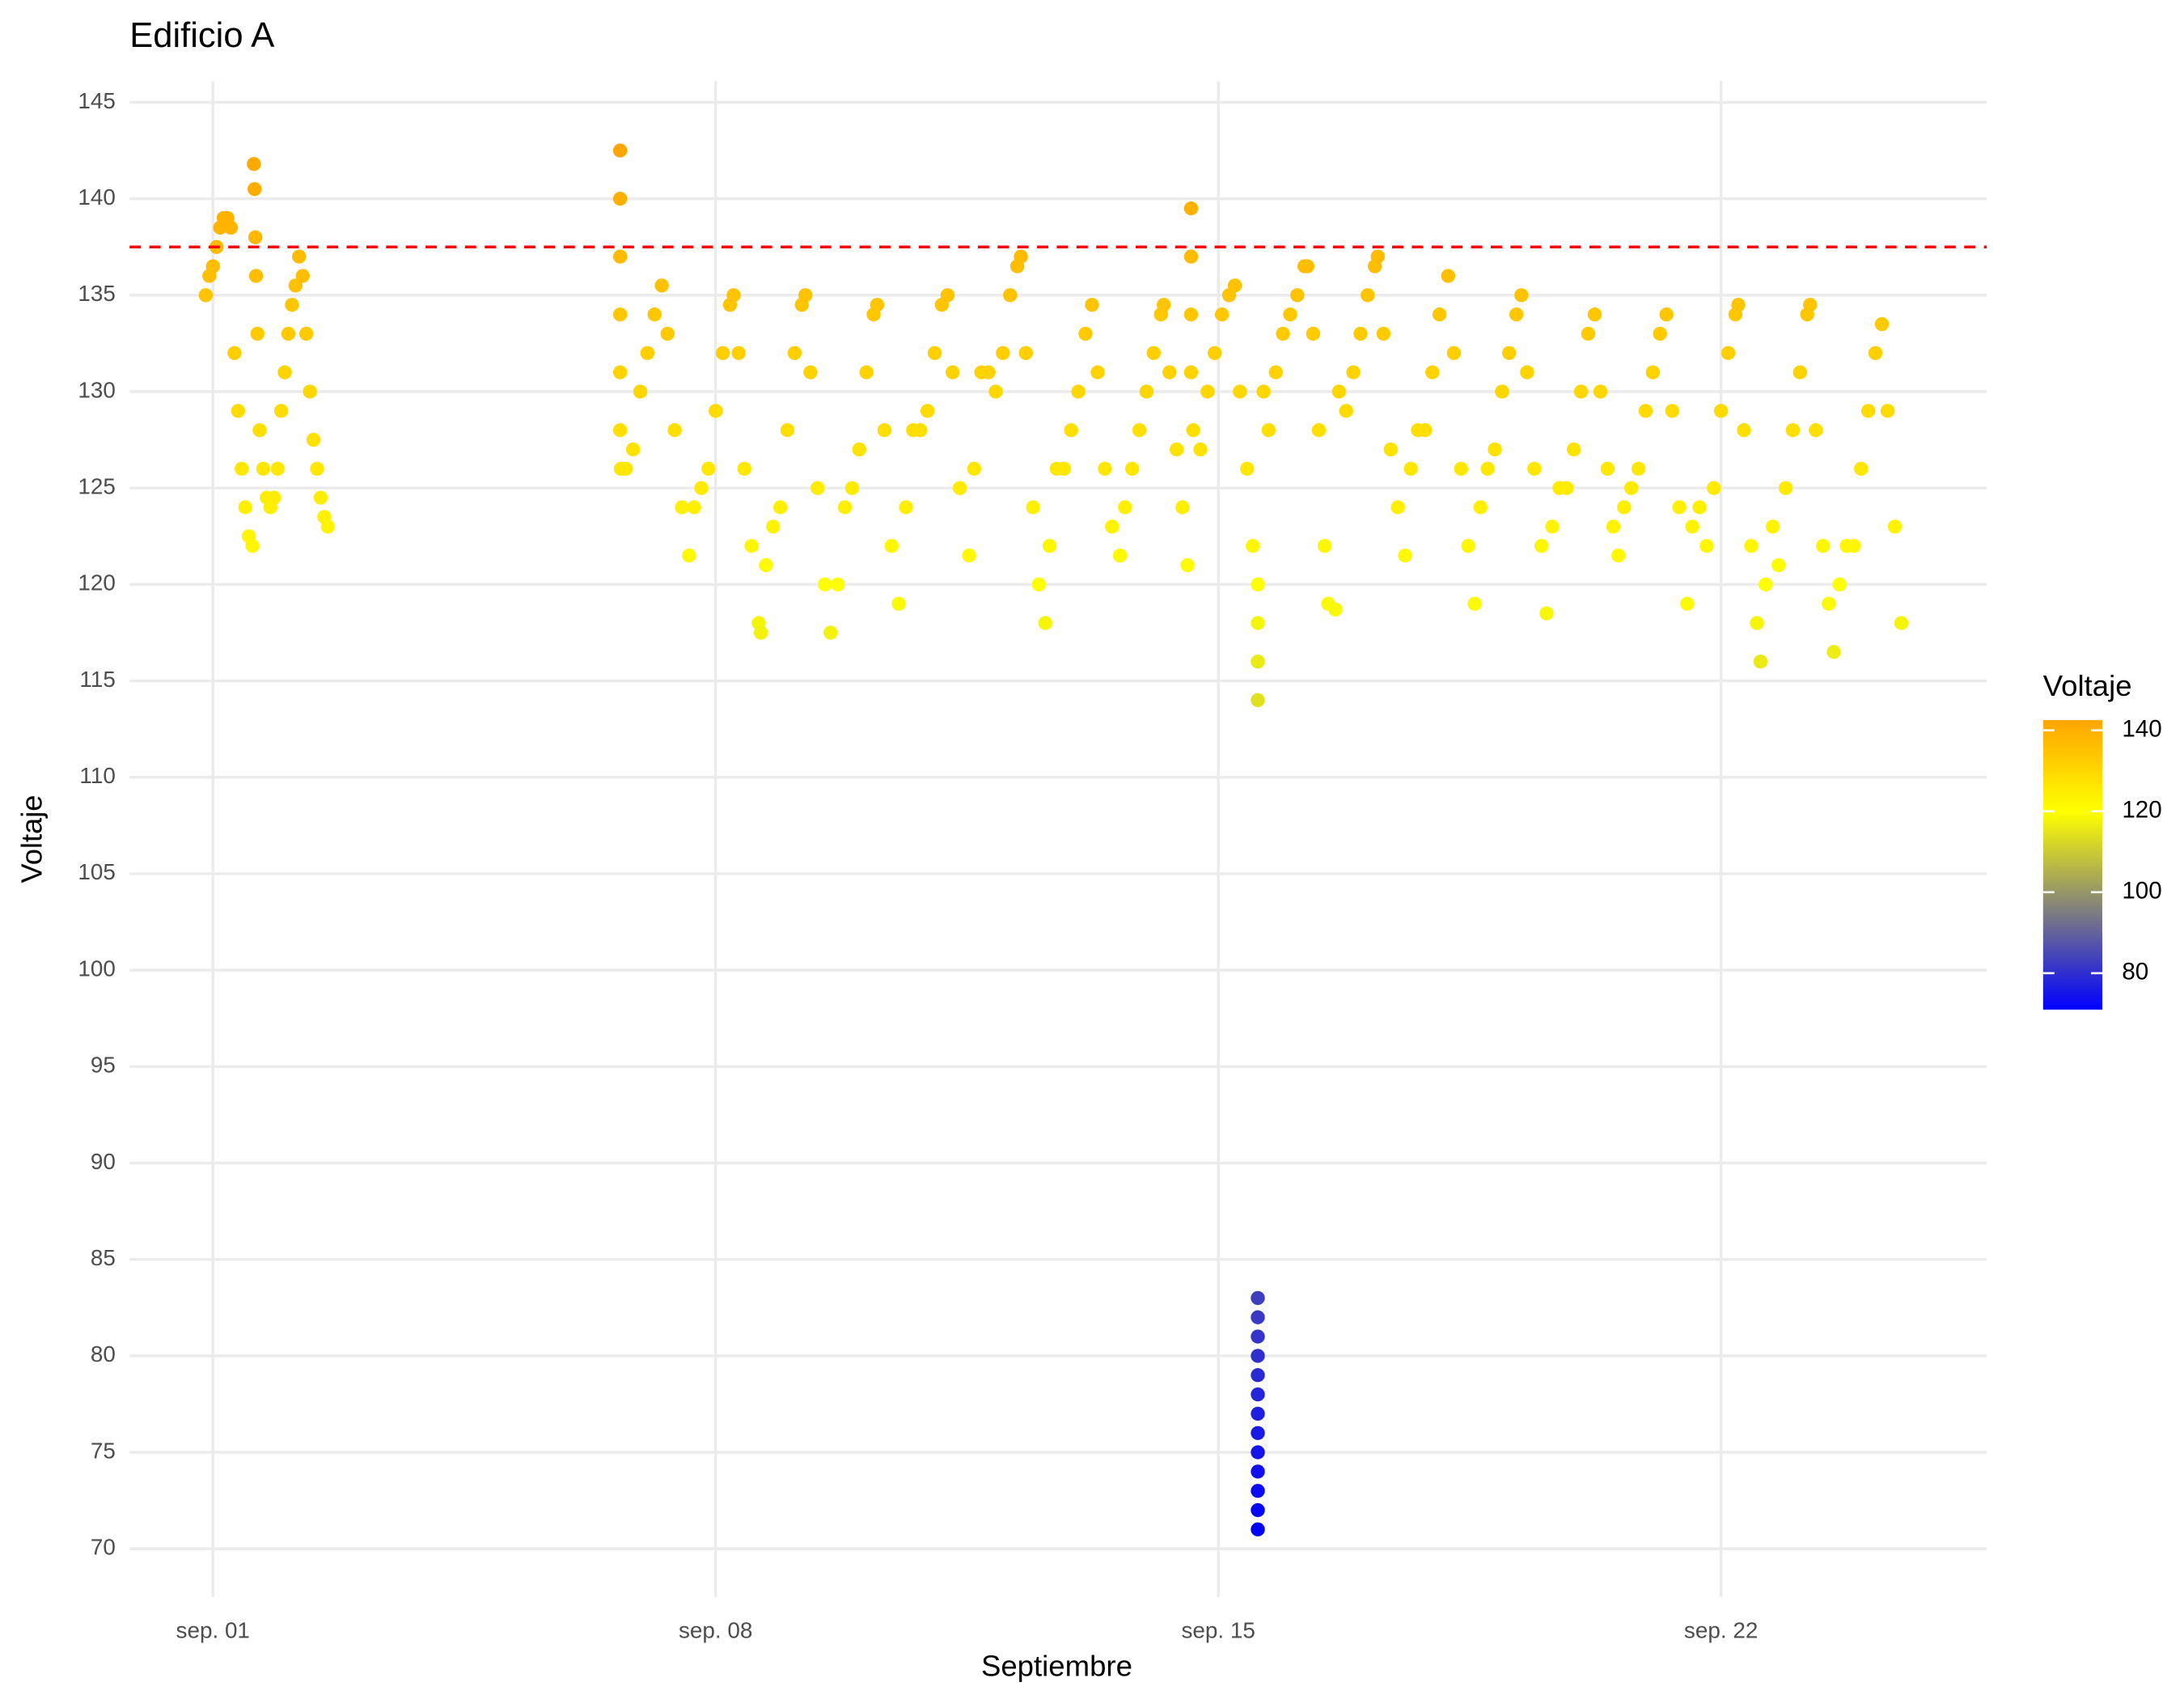 Image resolution: width=2184 pixels, height=1699 pixels. What do you see at coordinates (2141, 891) in the screenshot?
I see `legend-tick-label: 100` at bounding box center [2141, 891].